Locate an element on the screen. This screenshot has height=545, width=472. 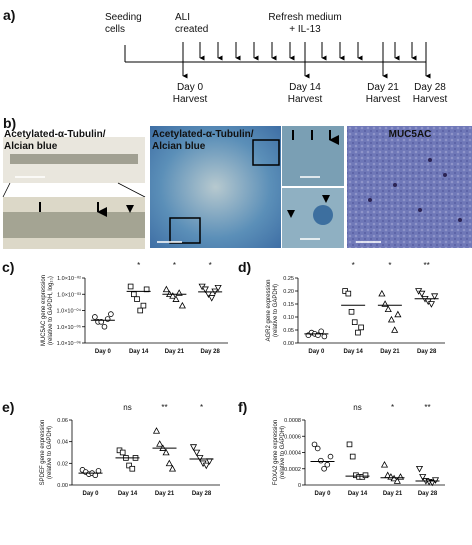
timeline-label: Day 21 is located at coordinates (383, 87).